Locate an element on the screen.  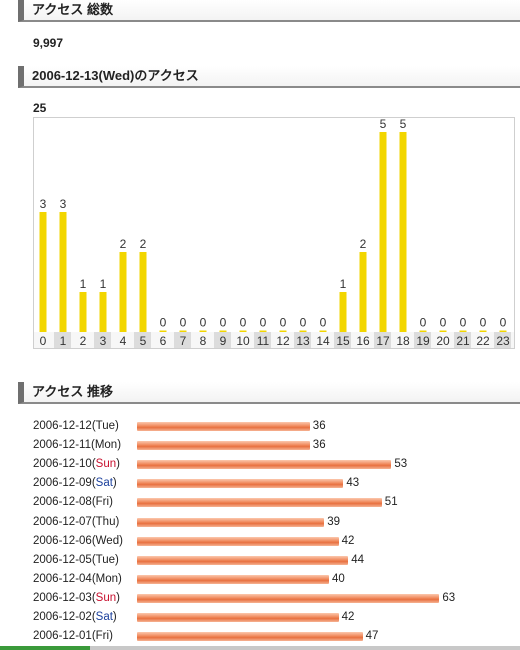
trend-count: 51 is located at coordinates (391, 502).